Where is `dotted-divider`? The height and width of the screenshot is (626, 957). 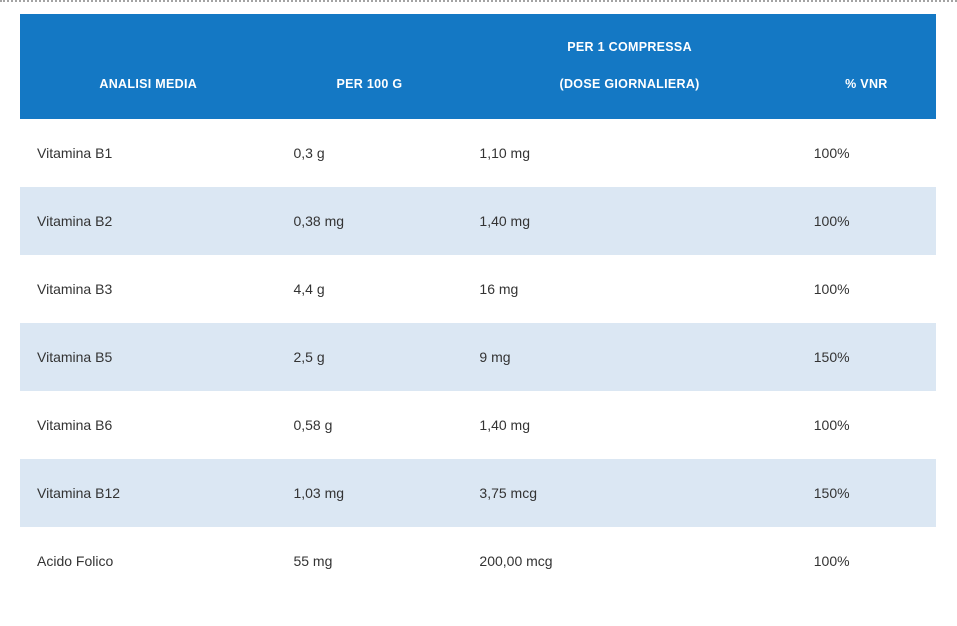
dotted-divider is located at coordinates (478, 1).